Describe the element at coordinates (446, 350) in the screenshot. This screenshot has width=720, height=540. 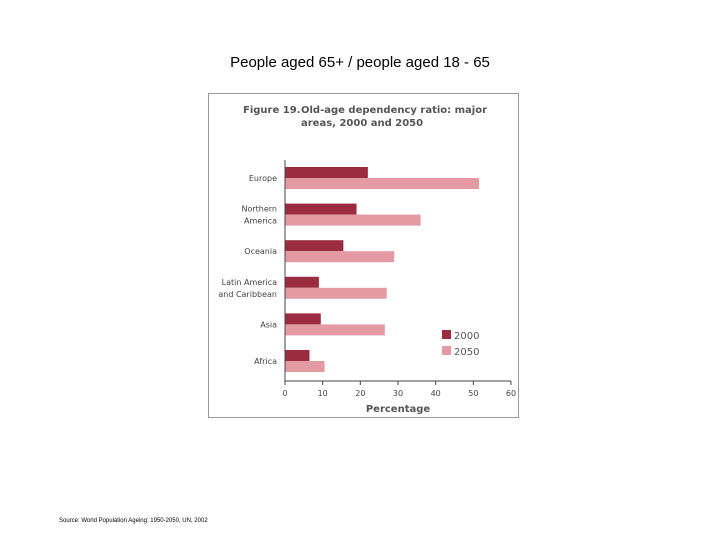
I see `legend-swatch-2050` at that location.